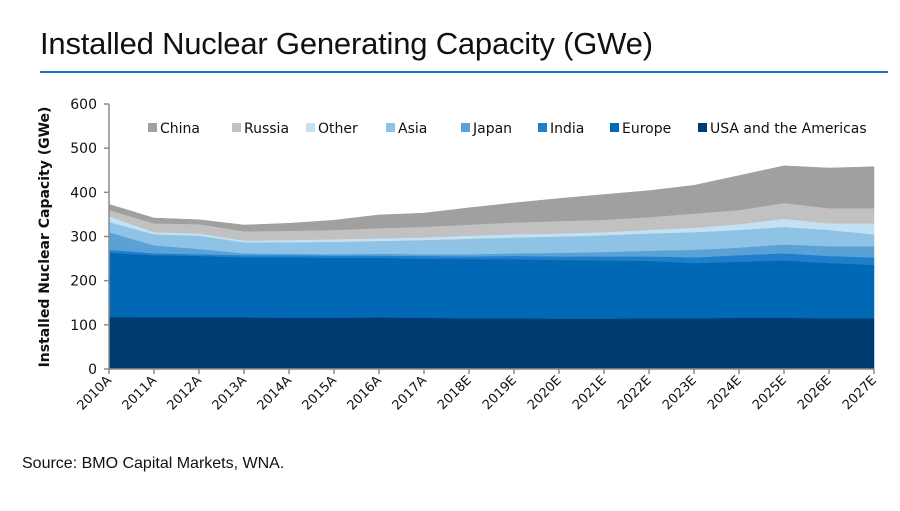  I want to click on x-tick-label: 2025E, so click(770, 393).